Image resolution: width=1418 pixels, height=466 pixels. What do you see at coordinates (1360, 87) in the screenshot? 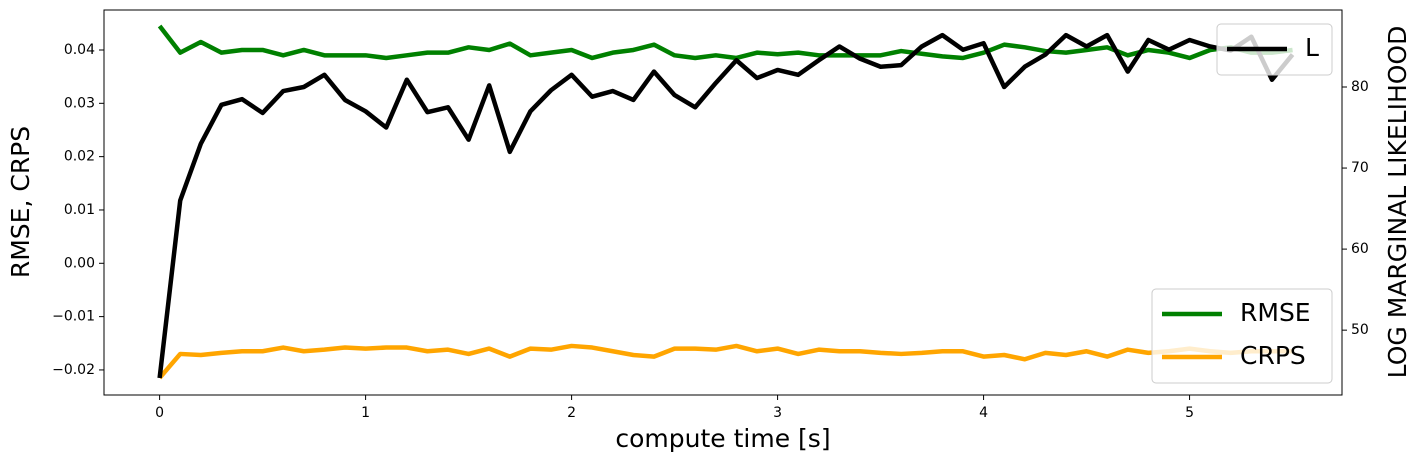
I see `y2-tick-label: 80` at bounding box center [1360, 87].